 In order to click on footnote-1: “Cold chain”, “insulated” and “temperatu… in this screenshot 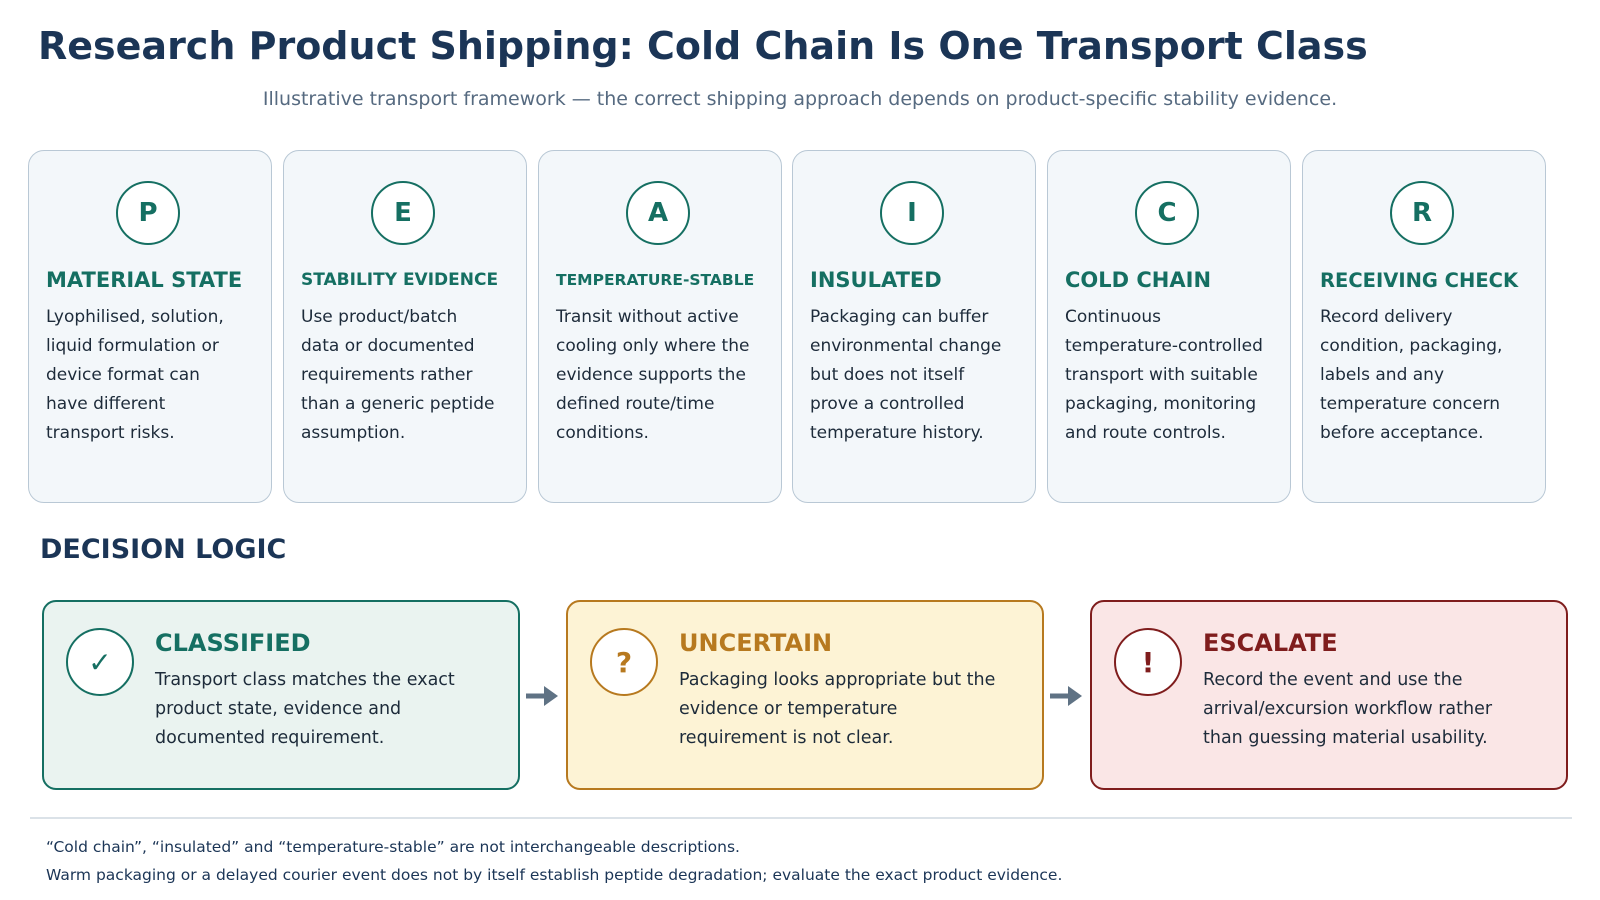, I will do `click(393, 847)`.